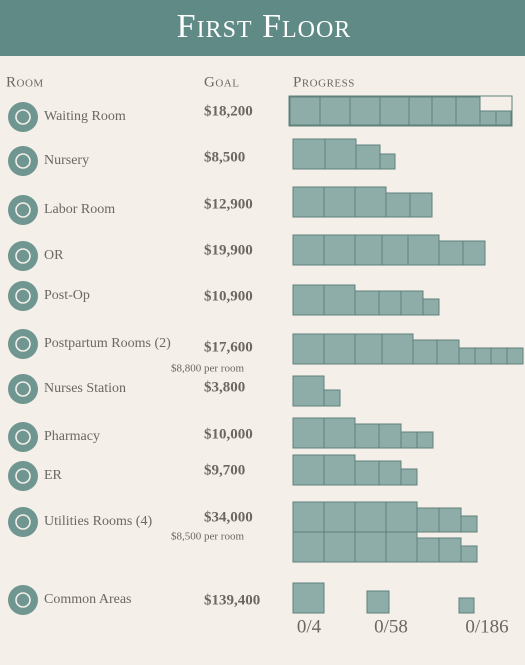 Image resolution: width=525 pixels, height=665 pixels. I want to click on room-name: Labor Room, so click(79, 209).